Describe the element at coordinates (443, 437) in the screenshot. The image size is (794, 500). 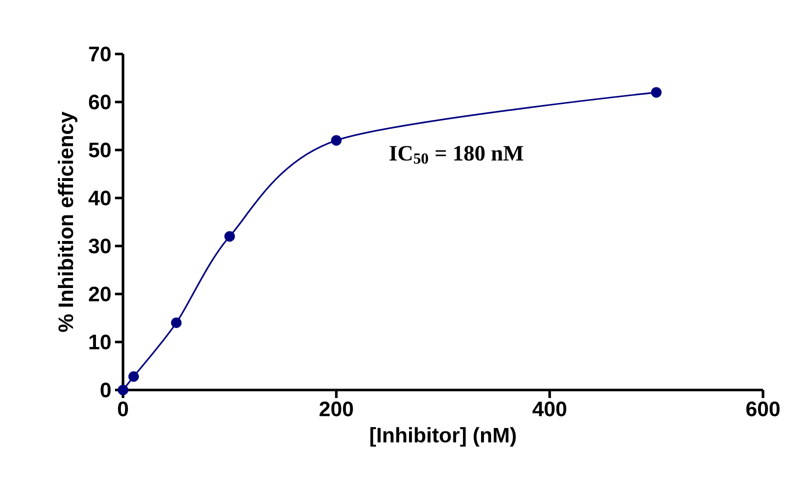
I see `x-axis-title: [Inhibitor] (nM)` at that location.